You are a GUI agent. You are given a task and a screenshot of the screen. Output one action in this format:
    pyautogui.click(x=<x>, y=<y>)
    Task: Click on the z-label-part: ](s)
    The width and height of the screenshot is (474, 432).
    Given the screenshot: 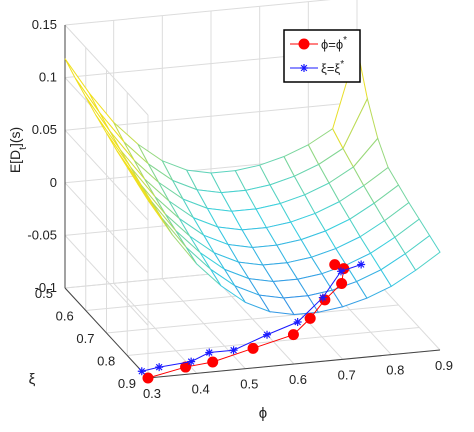 What is the action you would take?
    pyautogui.click(x=15, y=137)
    